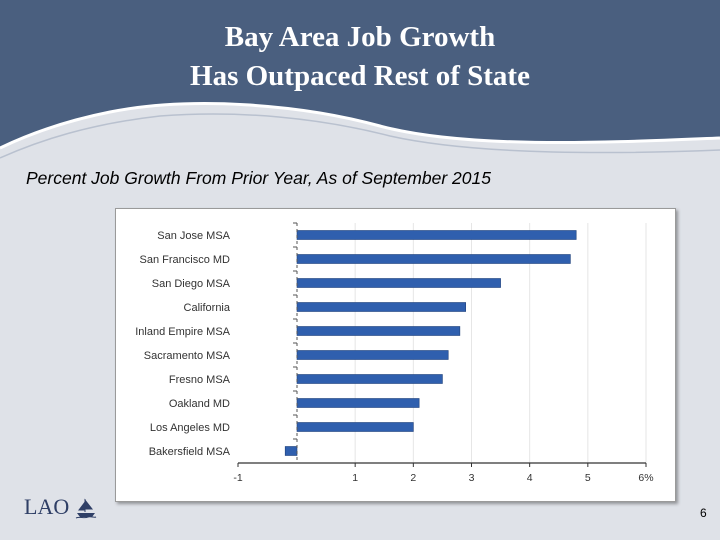 The width and height of the screenshot is (720, 540). I want to click on ship-logo-icon, so click(86, 508).